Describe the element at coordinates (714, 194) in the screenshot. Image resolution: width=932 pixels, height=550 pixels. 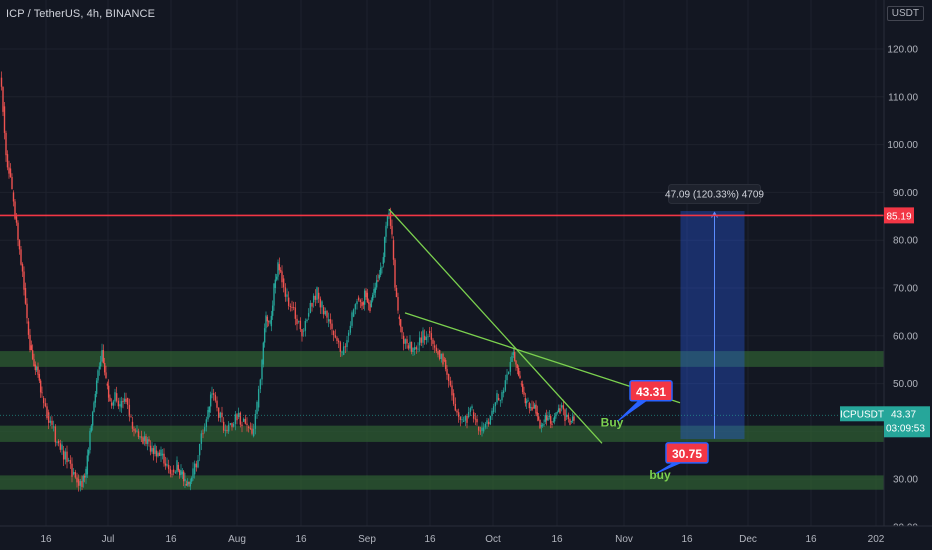
I see `target-range-label-bg` at that location.